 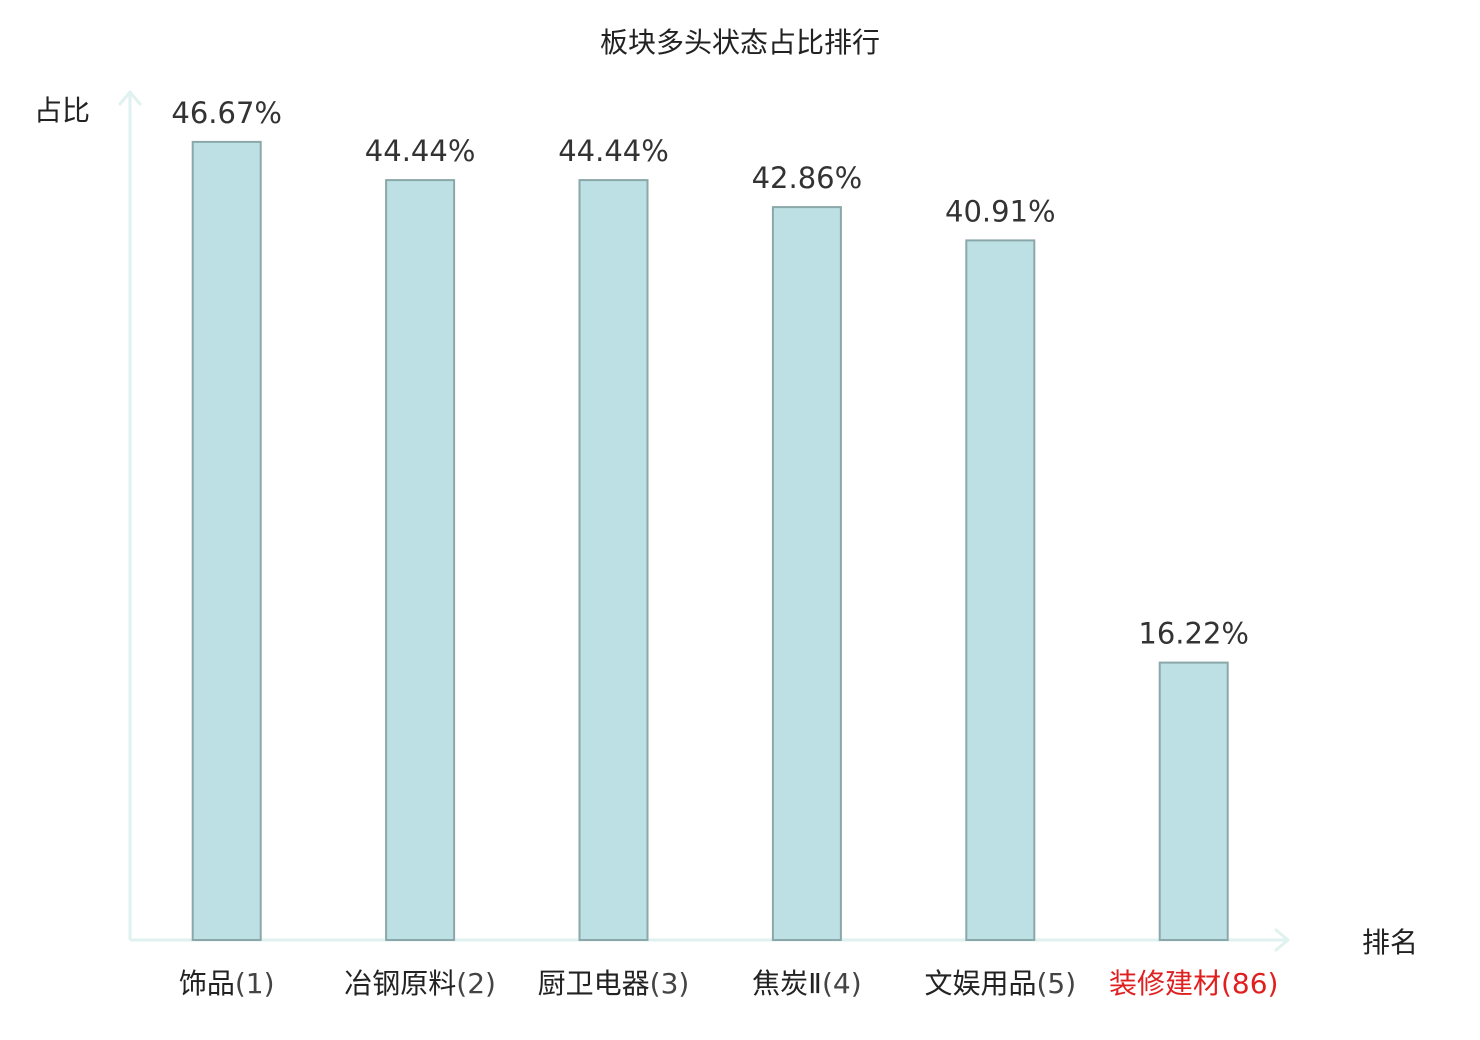 I want to click on category-label: 冶钢原料(2), so click(x=420, y=983).